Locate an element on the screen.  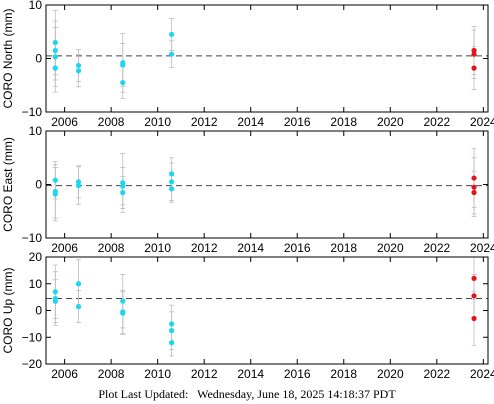
footer-timestamp: Wednesday, June 18, 2025 14:18:37 PDT is located at coordinates (296, 394).